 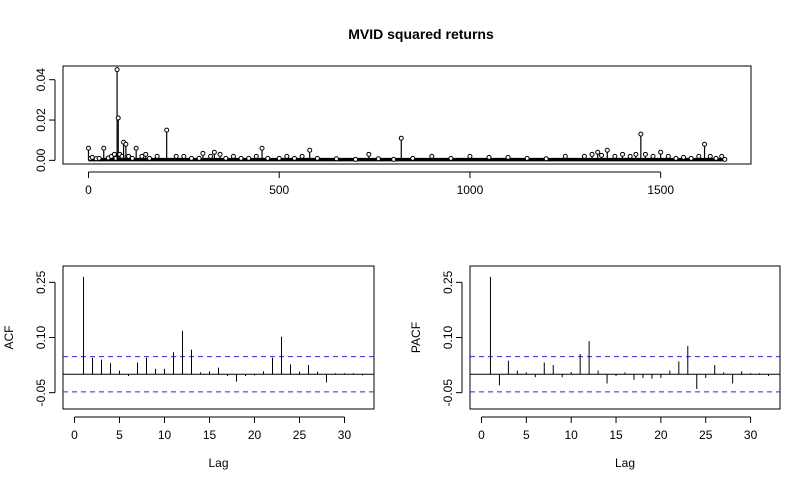 What do you see at coordinates (572, 435) in the screenshot?
I see `x-tick-label: 10` at bounding box center [572, 435].